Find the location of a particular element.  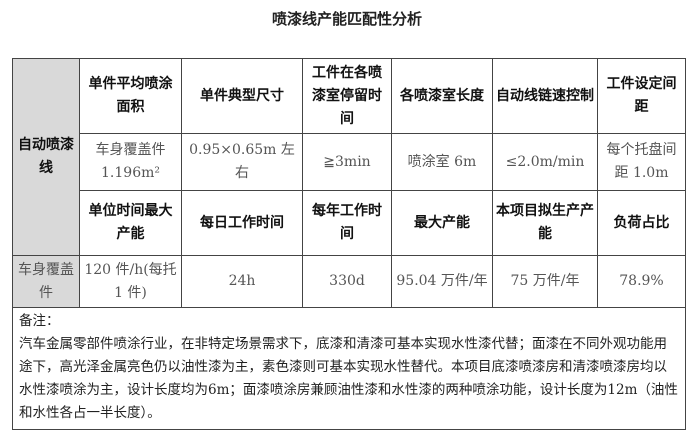

value-cell: ≤2.0m/min is located at coordinates (545, 162).